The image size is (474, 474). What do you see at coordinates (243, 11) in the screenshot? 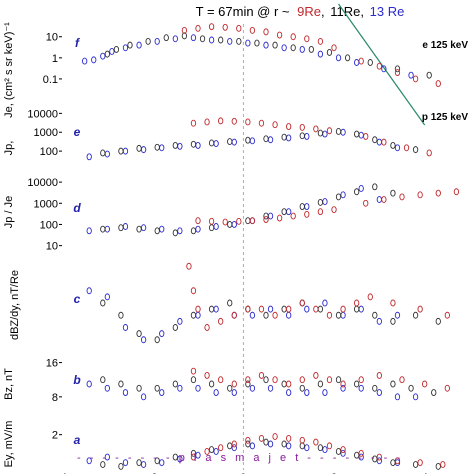
I see `title-prefix: T = 67min @ r ~` at bounding box center [243, 11].